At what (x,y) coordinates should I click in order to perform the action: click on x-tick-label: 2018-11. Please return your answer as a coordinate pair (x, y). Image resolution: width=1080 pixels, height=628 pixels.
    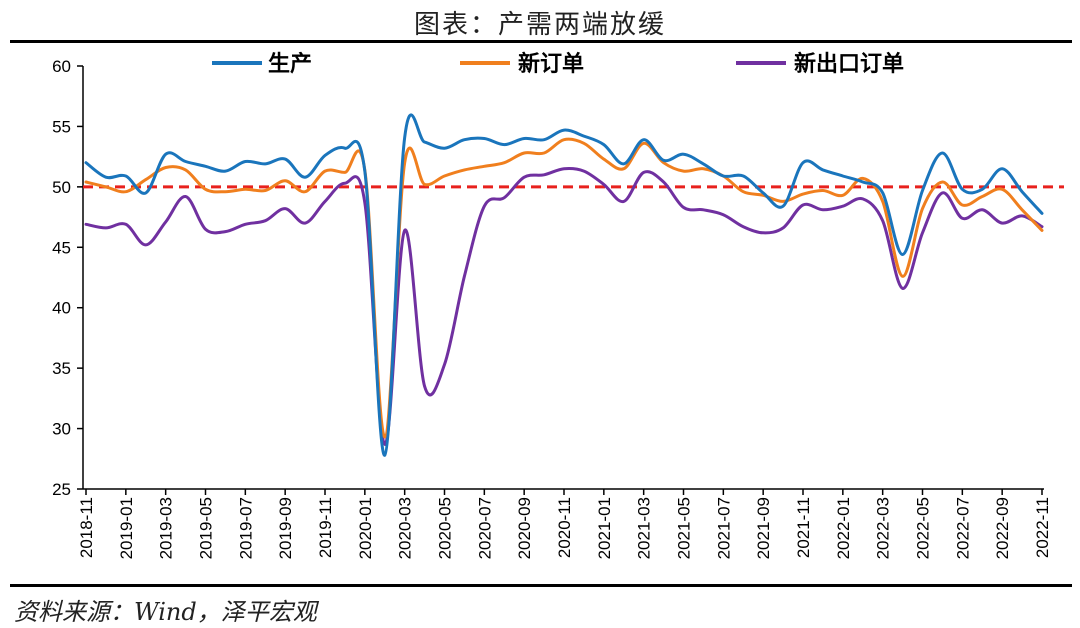
    Looking at the image, I should click on (86, 527).